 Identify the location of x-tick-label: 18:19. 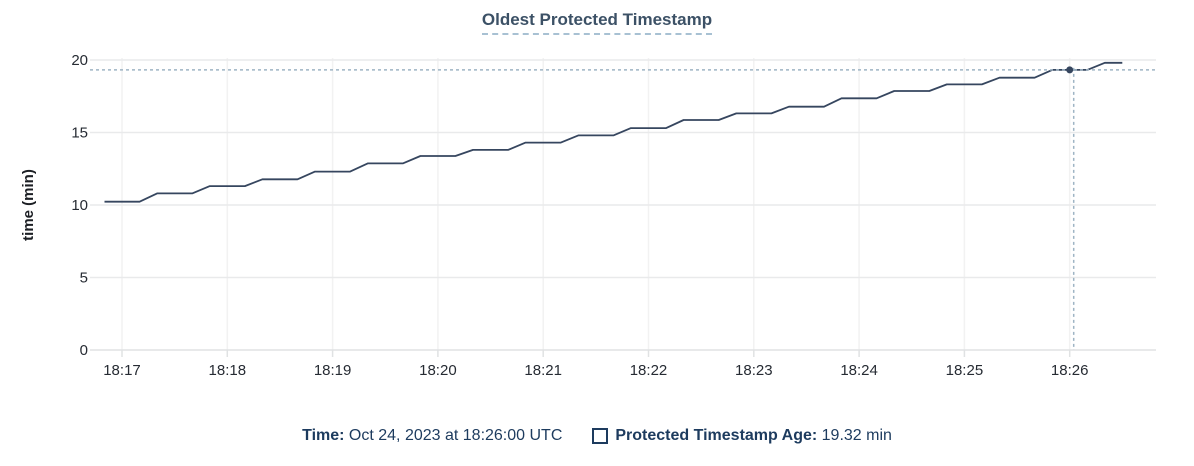
(333, 370).